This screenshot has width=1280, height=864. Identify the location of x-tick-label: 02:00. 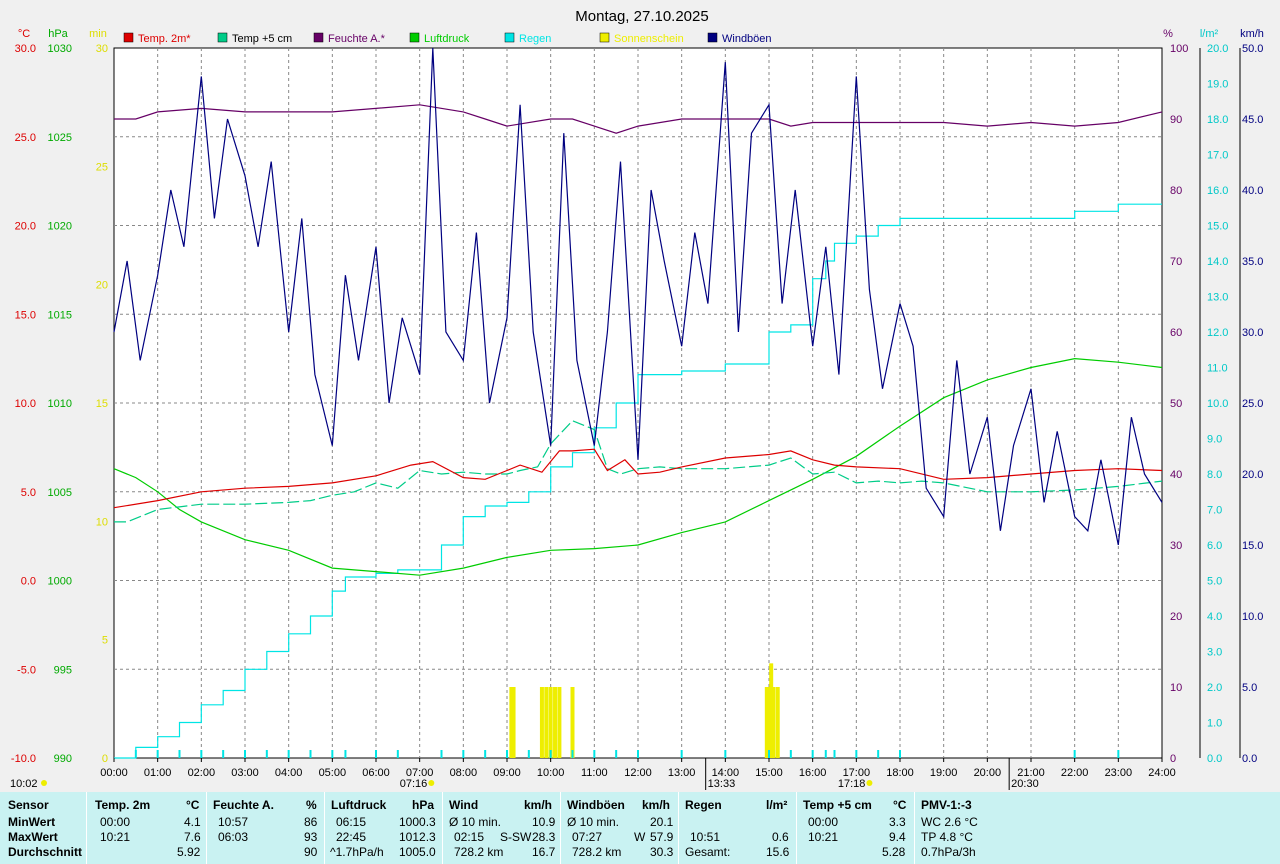
(202, 773).